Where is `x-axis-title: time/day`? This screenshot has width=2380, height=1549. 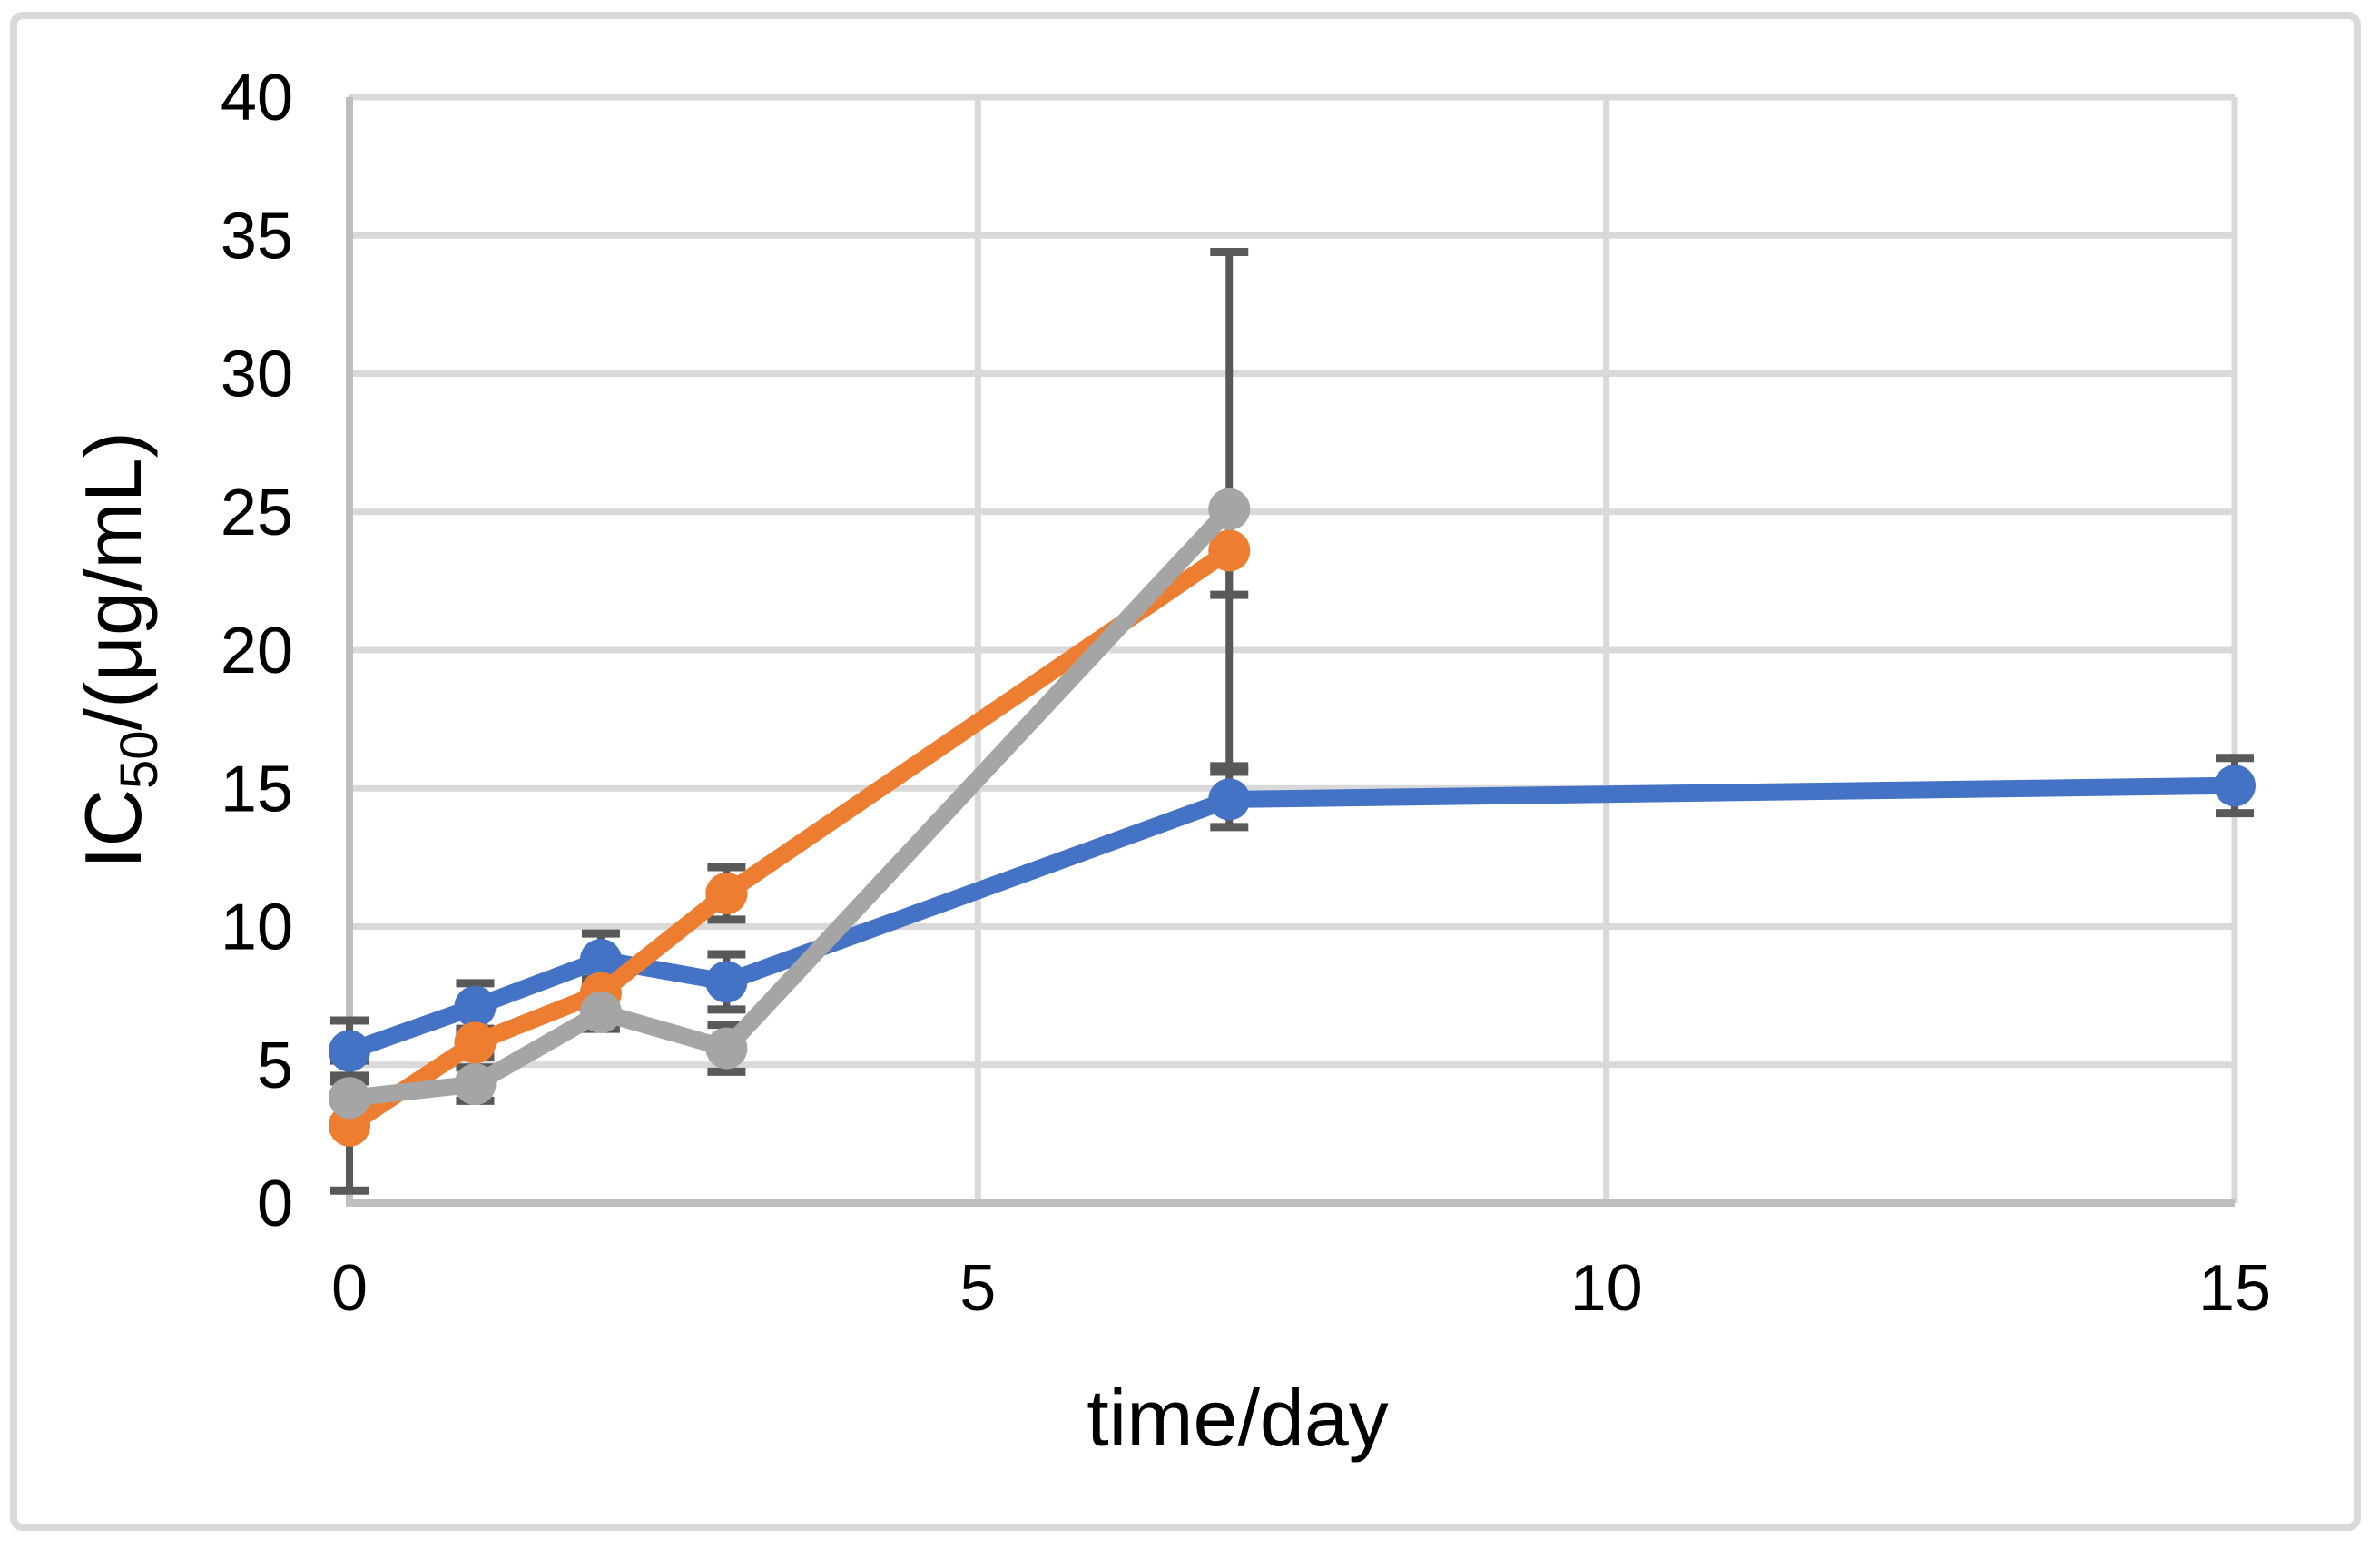
x-axis-title: time/day is located at coordinates (1238, 1418).